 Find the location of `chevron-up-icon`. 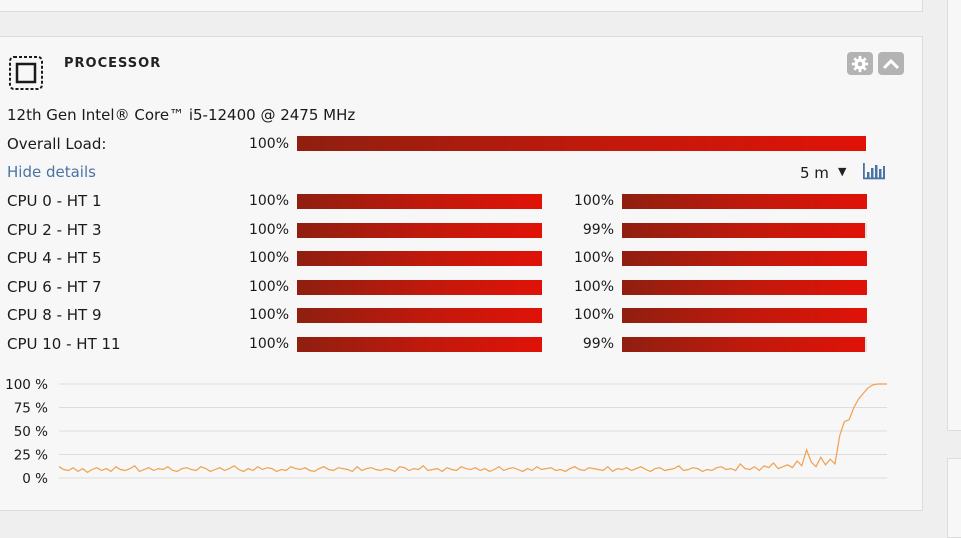

chevron-up-icon is located at coordinates (891, 63).